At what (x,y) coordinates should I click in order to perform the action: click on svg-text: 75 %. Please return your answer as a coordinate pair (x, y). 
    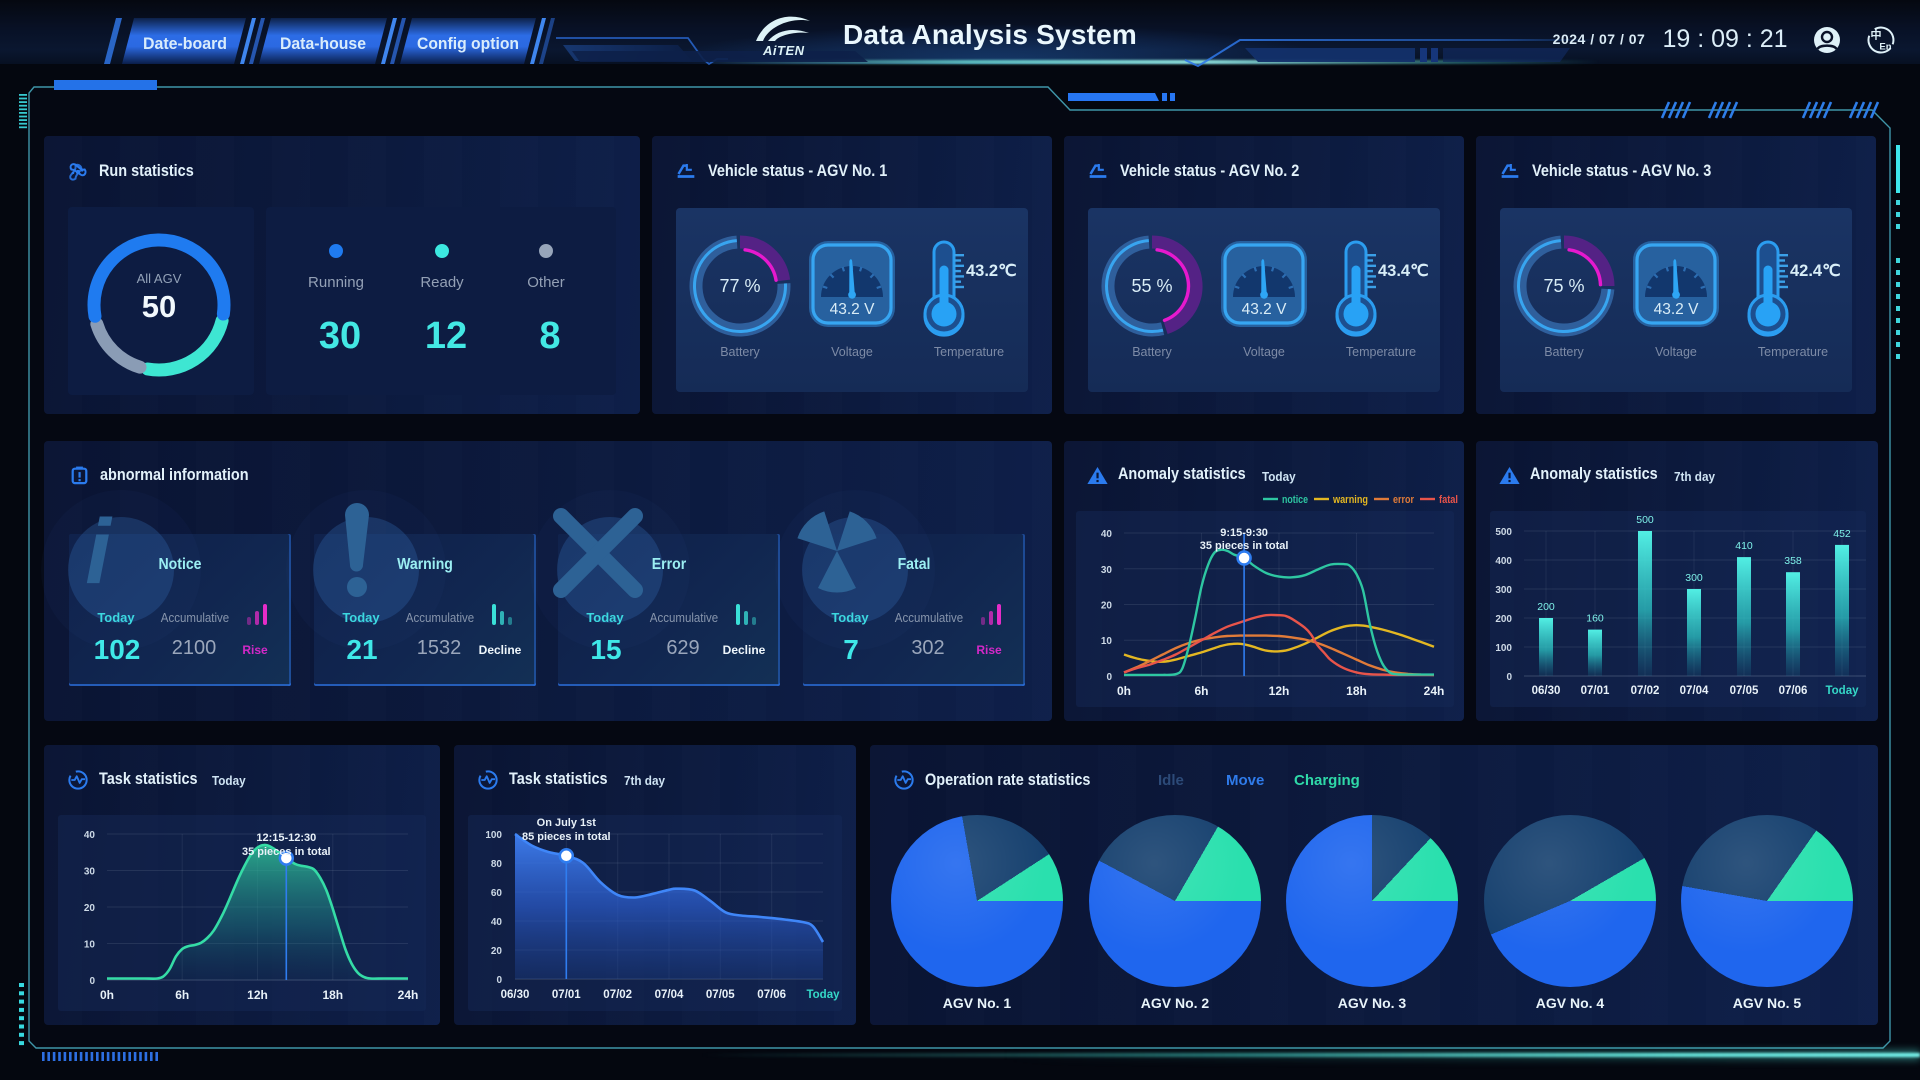
    Looking at the image, I should click on (1563, 286).